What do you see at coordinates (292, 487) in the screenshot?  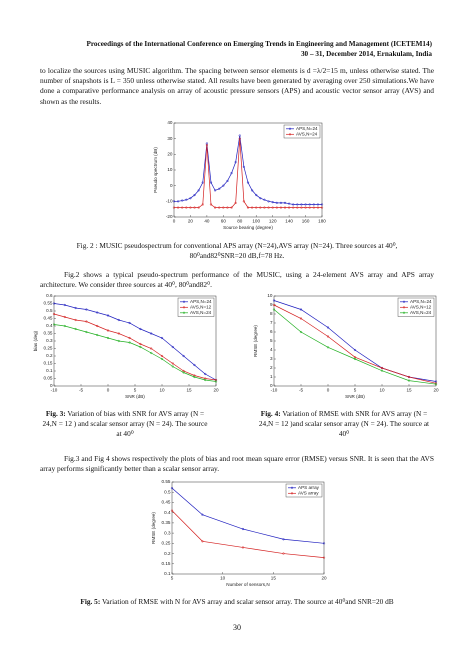 I see `legend-marker` at bounding box center [292, 487].